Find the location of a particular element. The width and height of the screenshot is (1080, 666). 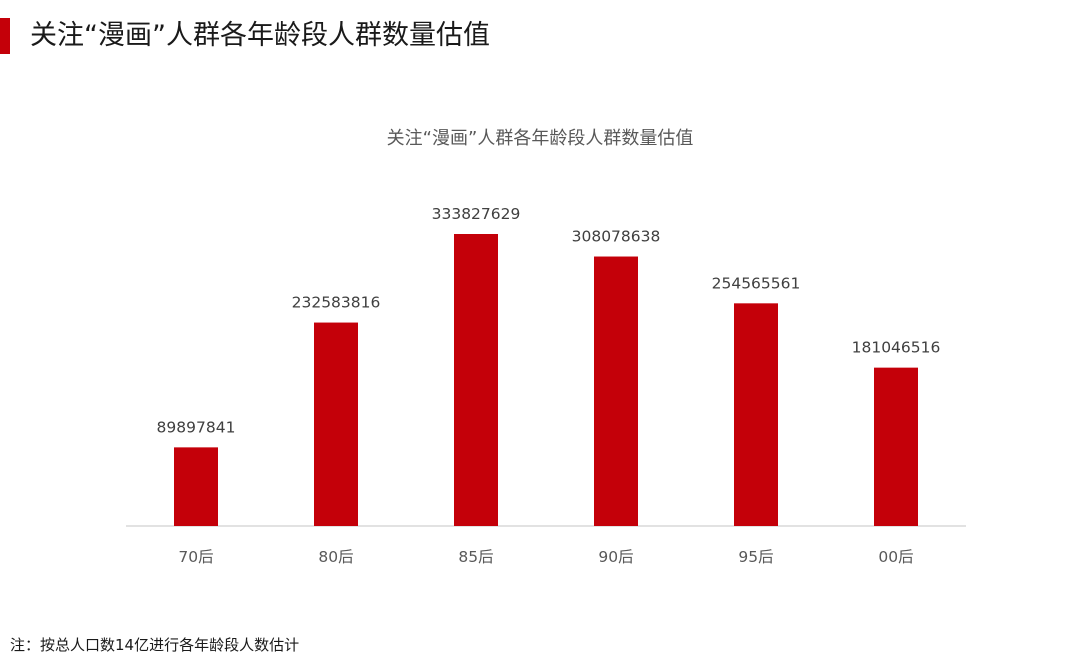

x-tick-labels-group: 70后 80后 85后 90后 95后 00后 is located at coordinates (545, 557).